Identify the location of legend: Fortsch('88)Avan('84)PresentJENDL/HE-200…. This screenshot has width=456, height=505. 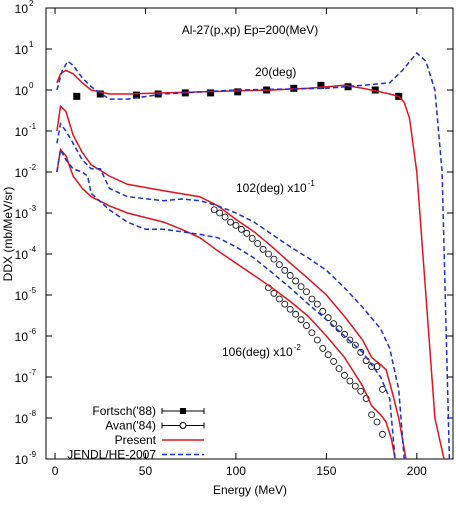
(136, 433).